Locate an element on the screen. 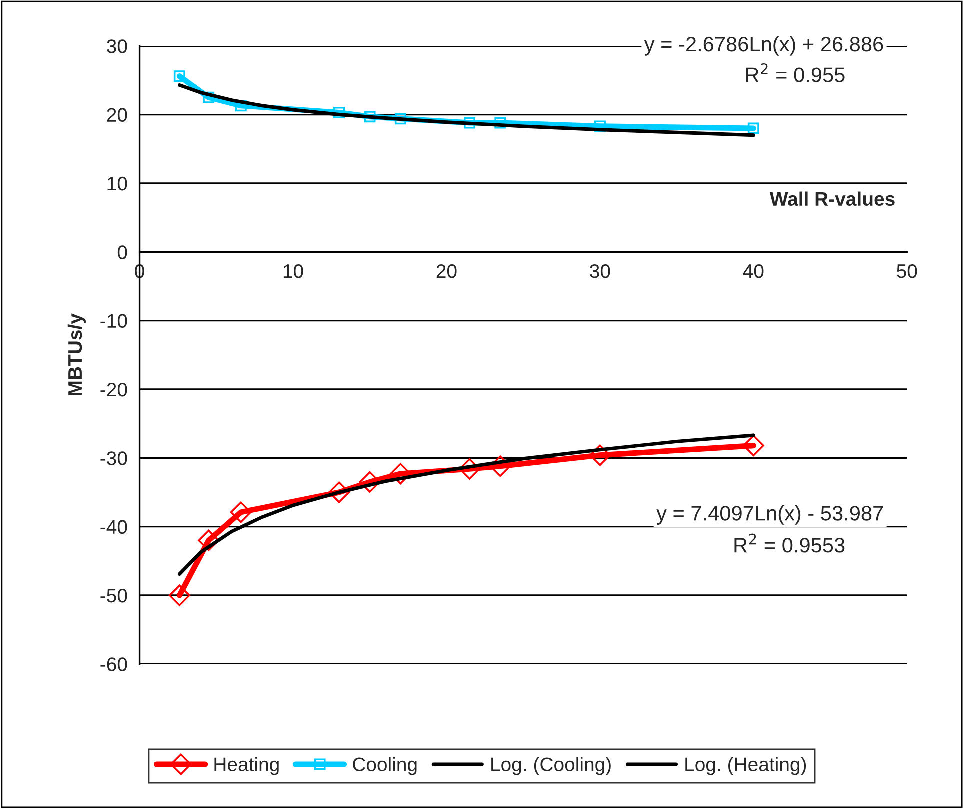  x-tick-label: 40 is located at coordinates (753, 271).